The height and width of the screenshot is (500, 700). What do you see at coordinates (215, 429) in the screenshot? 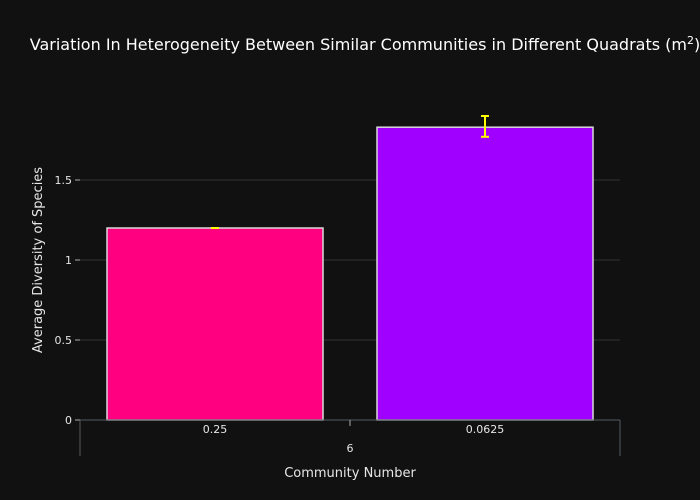
I see `x-tick-label: 0.25` at bounding box center [215, 429].